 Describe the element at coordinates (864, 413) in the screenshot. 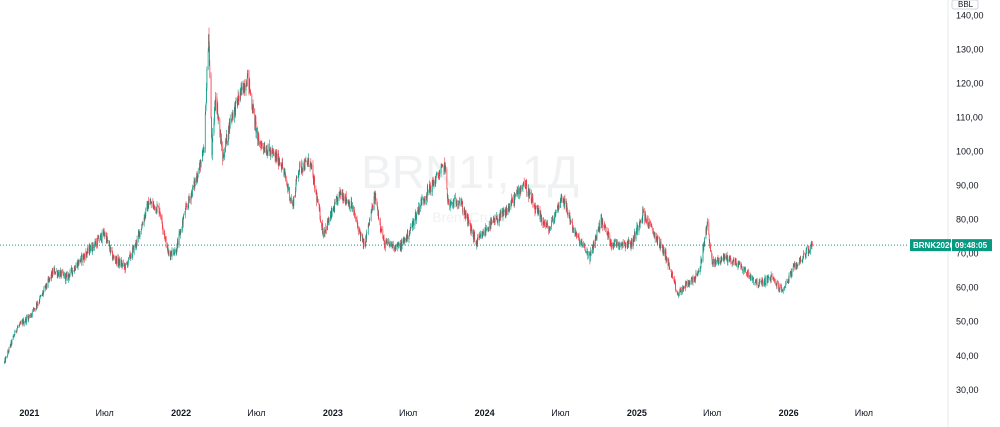

I see `time-tick-label: Июл` at that location.